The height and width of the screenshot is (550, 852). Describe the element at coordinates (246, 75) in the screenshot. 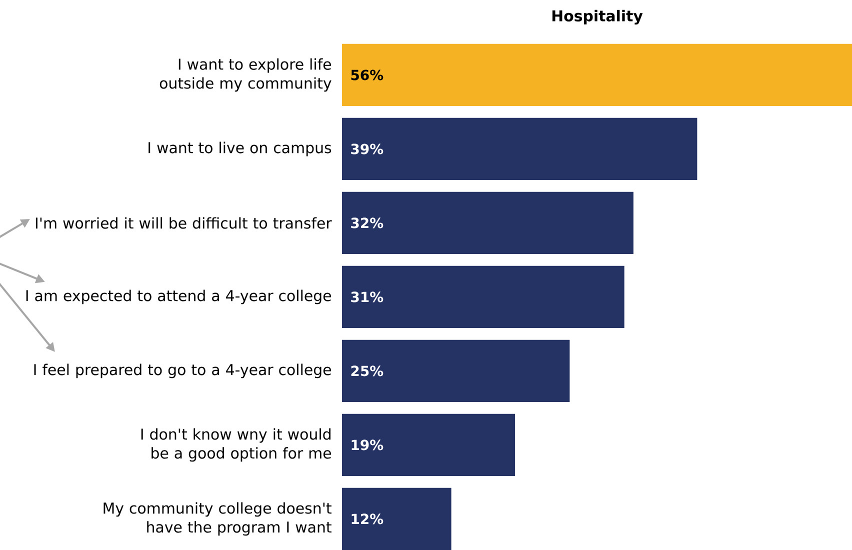

I see `y-tick-label: I want to explore life outside my community` at that location.